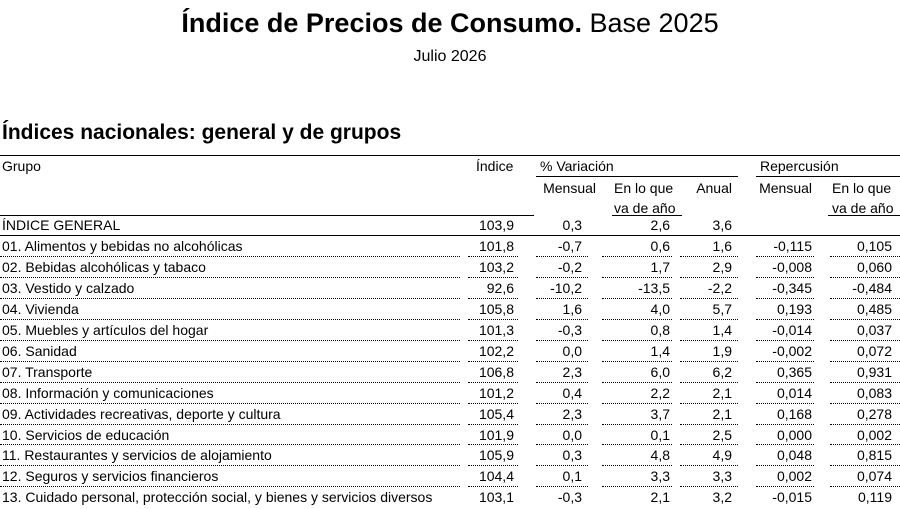 This screenshot has width=900, height=509. Describe the element at coordinates (722, 225) in the screenshot. I see `cell-anual: 3,6` at that location.